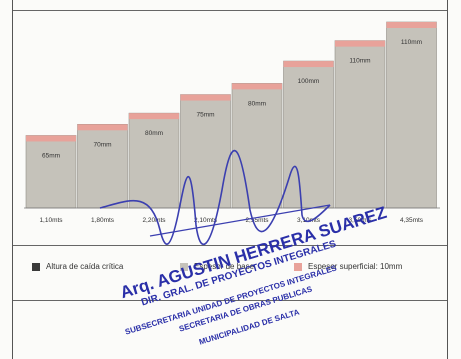 The image size is (461, 359). Describe the element at coordinates (184, 267) in the screenshot. I see `legend-swatch-base-thickness` at that location.